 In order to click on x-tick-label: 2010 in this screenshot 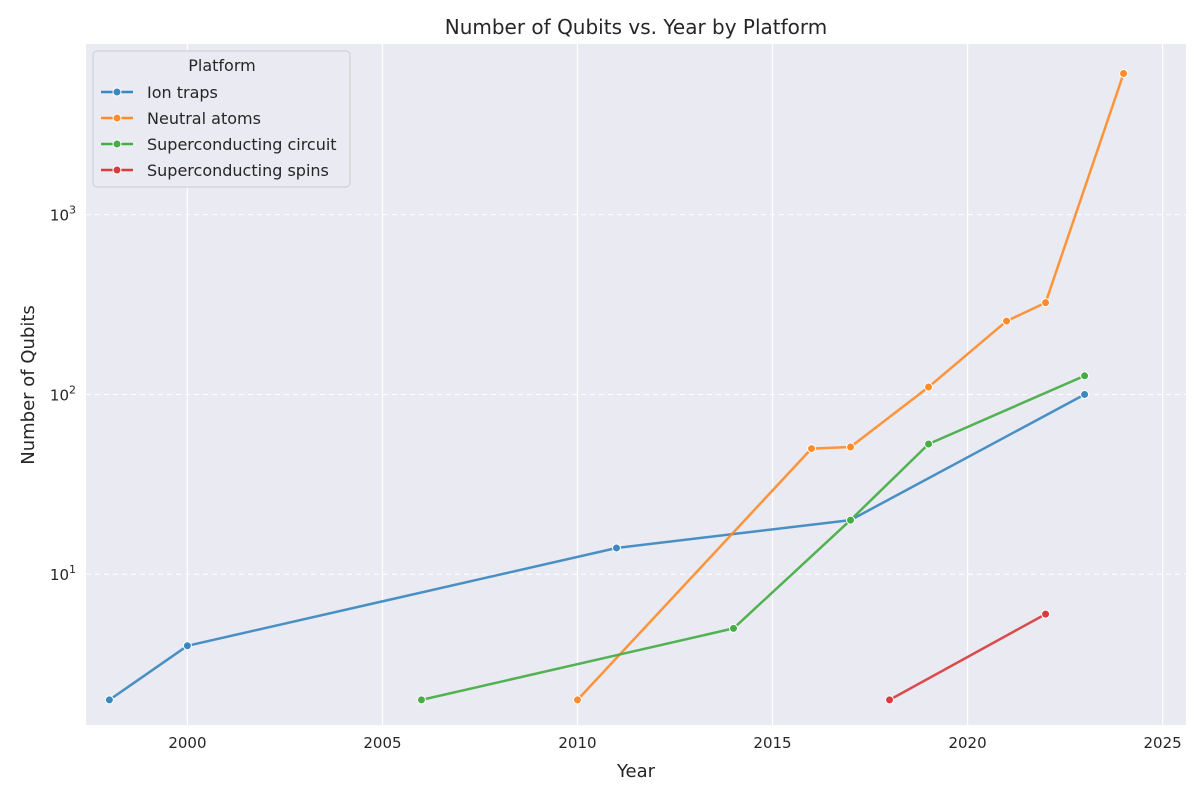, I will do `click(577, 743)`.